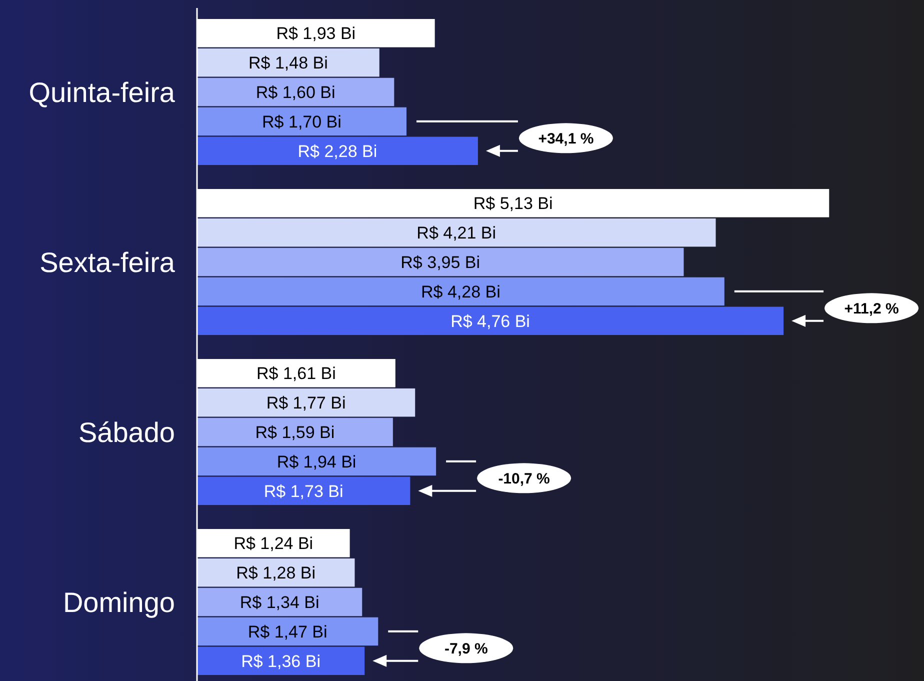  I want to click on data-label: R$ 1,24 Bi, so click(274, 544).